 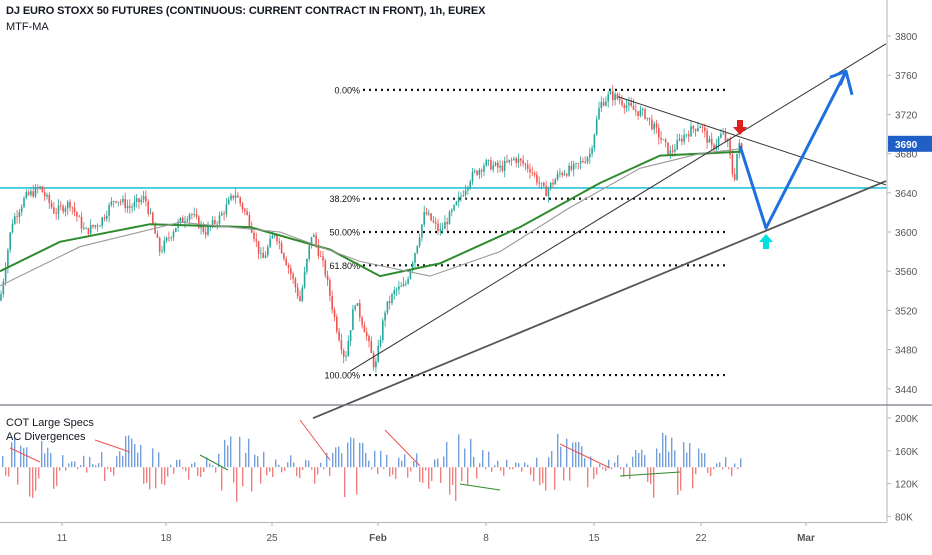 What do you see at coordinates (906, 351) in the screenshot?
I see `price-tick-label: 3480` at bounding box center [906, 351].